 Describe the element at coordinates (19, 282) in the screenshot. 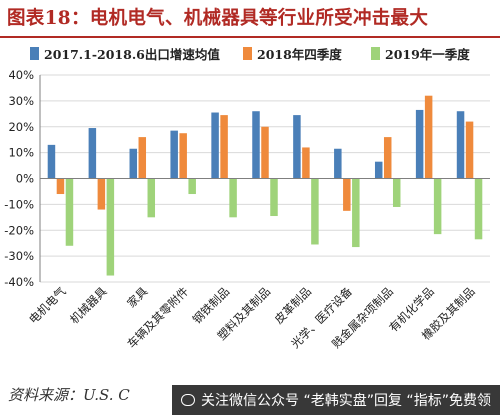

I see `y-tick-label: -40%` at that location.